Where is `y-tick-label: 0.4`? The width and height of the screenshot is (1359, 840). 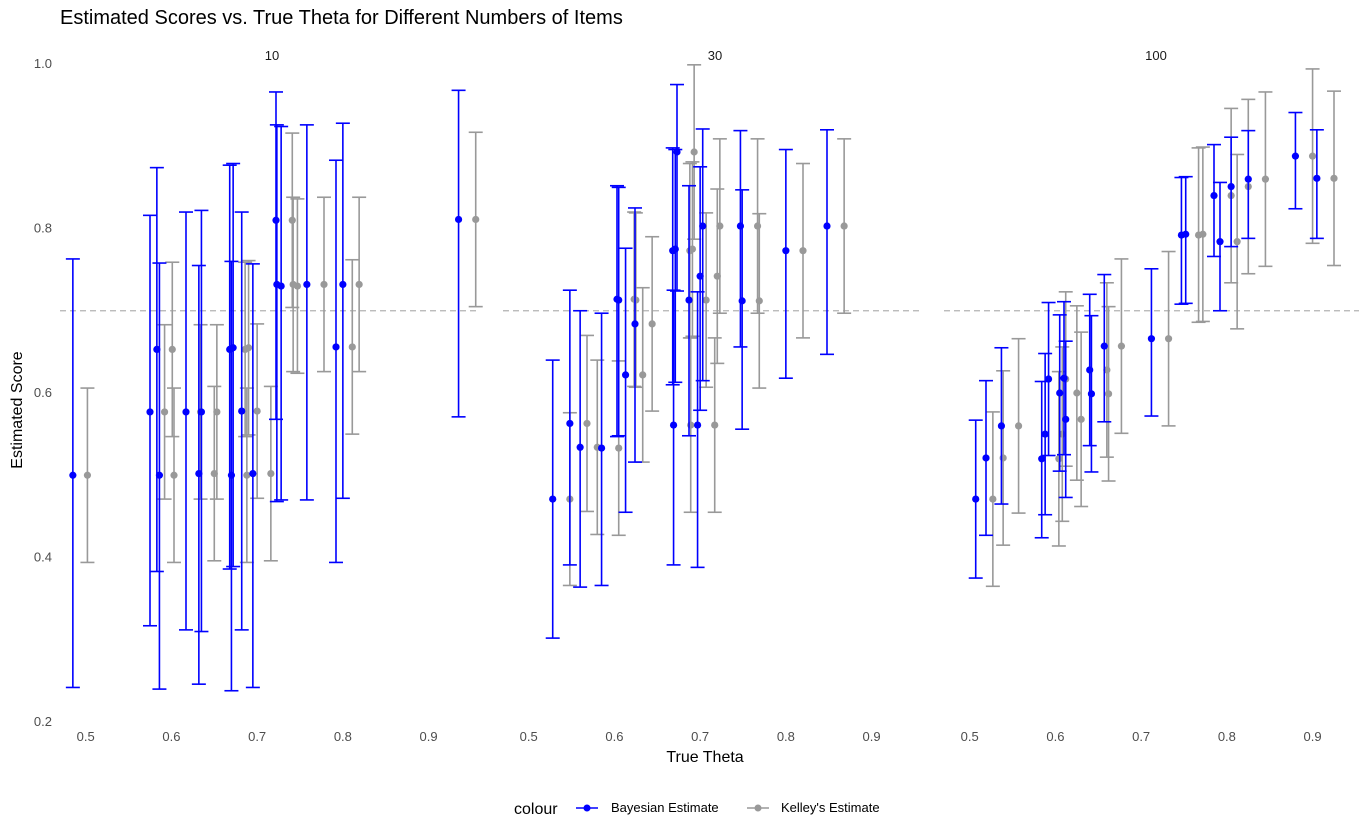
y-tick-label: 0.4 is located at coordinates (43, 557).